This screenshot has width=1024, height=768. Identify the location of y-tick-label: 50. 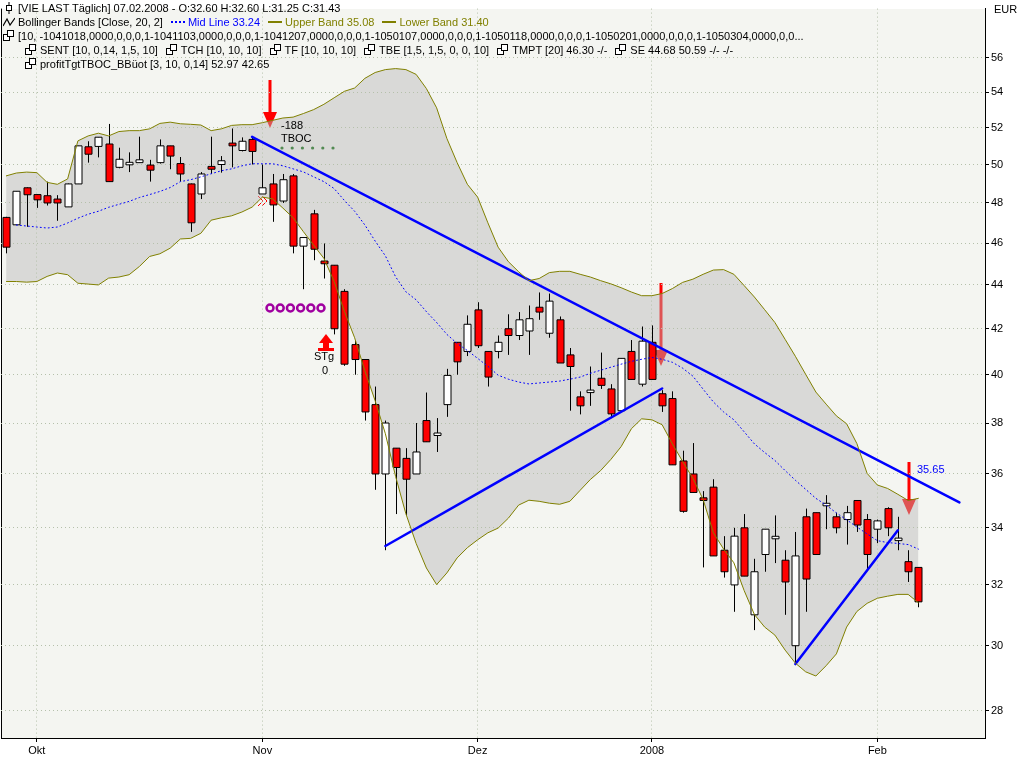
(997, 163).